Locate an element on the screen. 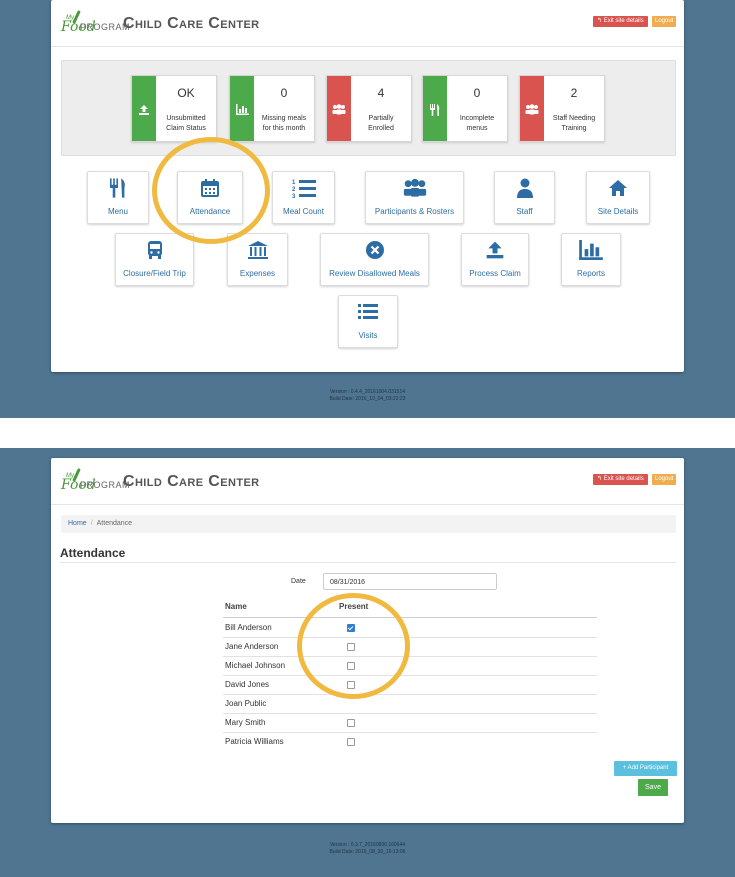 This screenshot has width=735, height=877. date-label: Date is located at coordinates (298, 581).